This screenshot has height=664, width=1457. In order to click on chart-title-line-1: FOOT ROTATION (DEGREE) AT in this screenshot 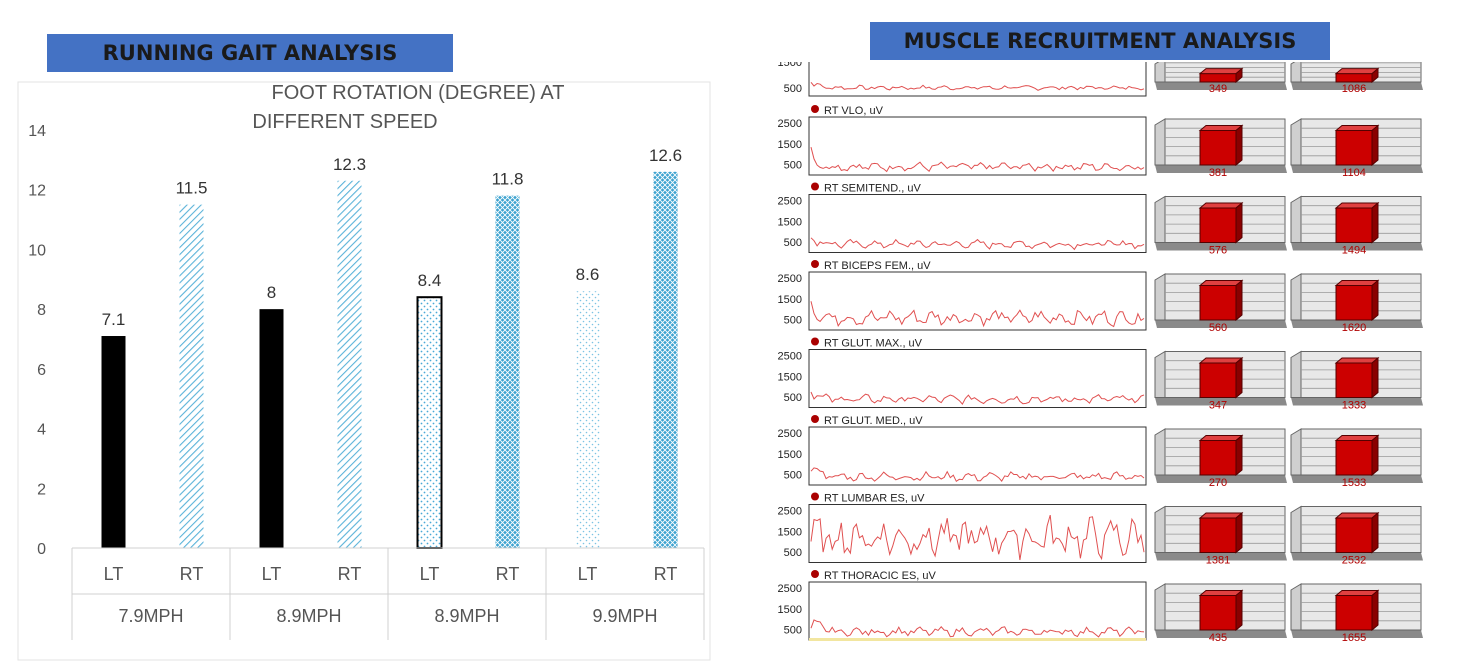, I will do `click(418, 93)`.